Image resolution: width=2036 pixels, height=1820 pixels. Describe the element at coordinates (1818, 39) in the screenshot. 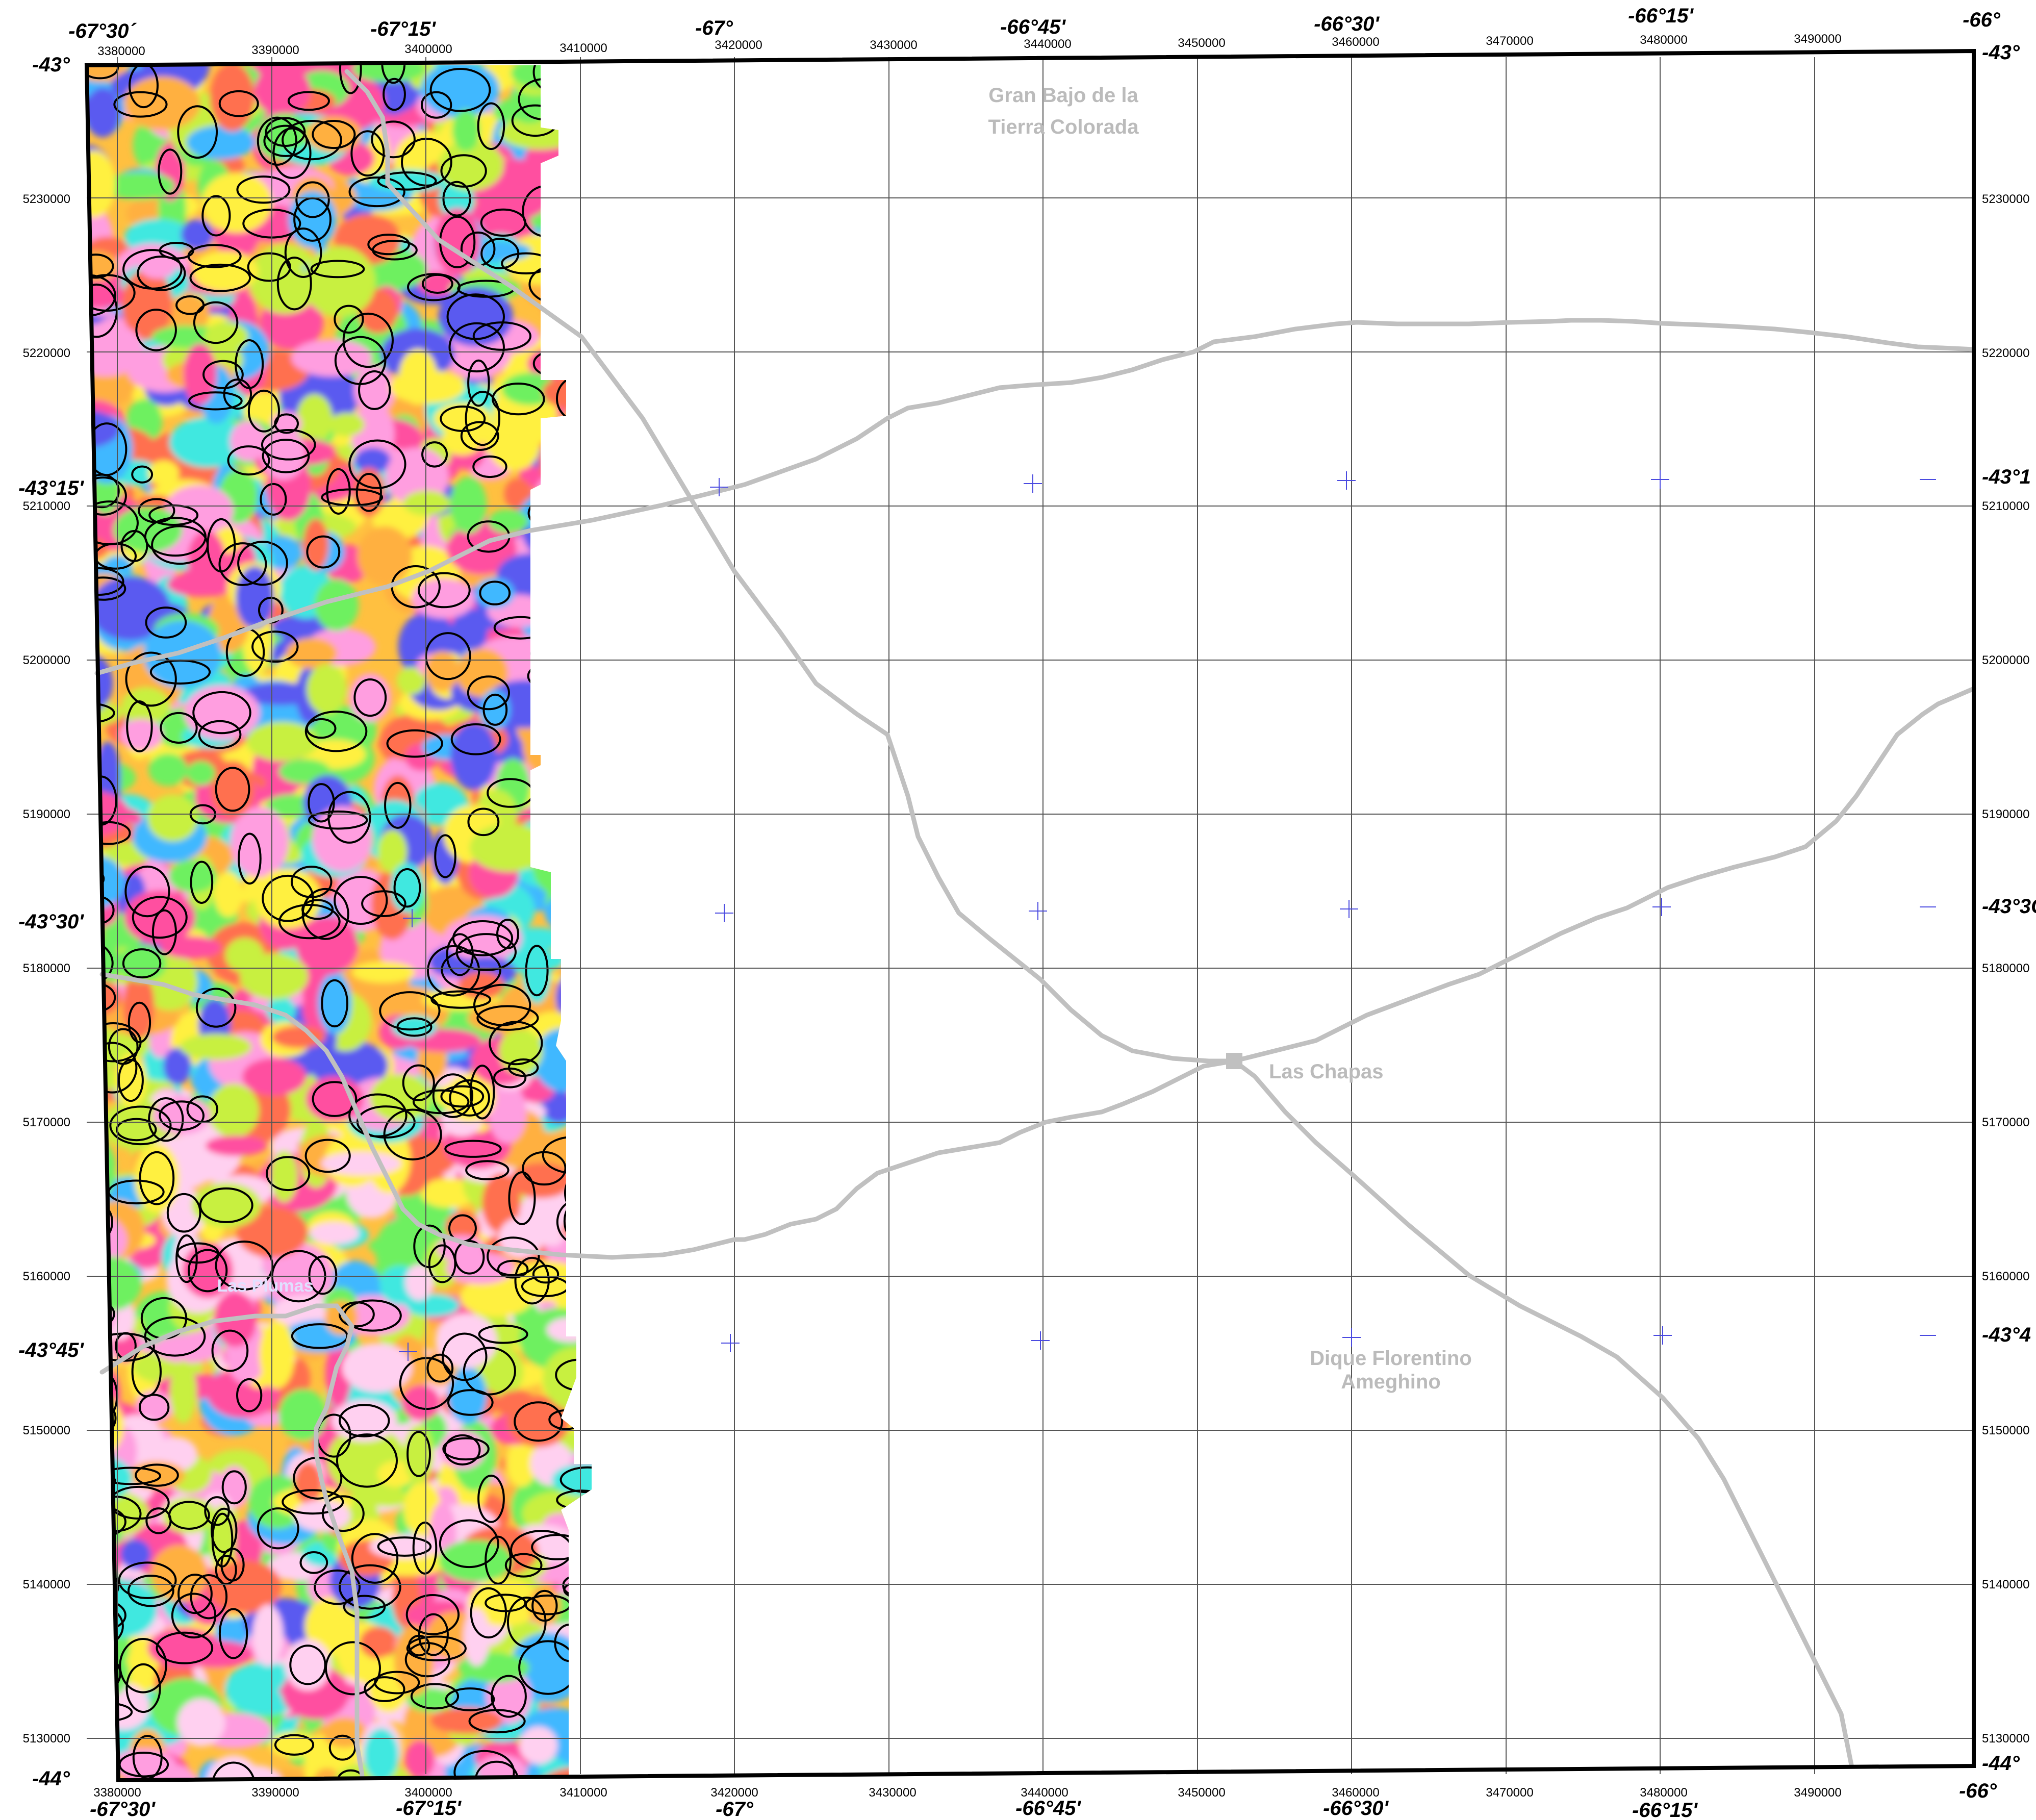

I see `utm-label-top: 3490000` at that location.